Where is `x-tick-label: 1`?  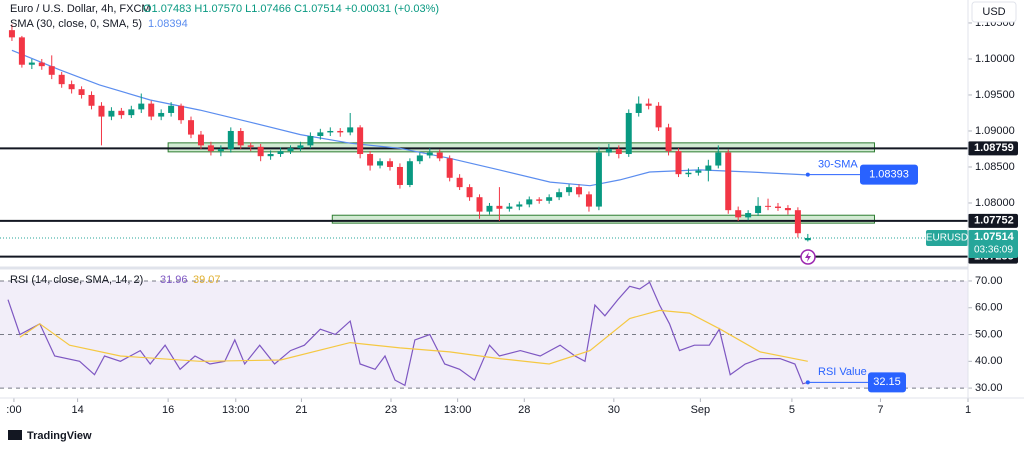
x-tick-label: 1 is located at coordinates (968, 410).